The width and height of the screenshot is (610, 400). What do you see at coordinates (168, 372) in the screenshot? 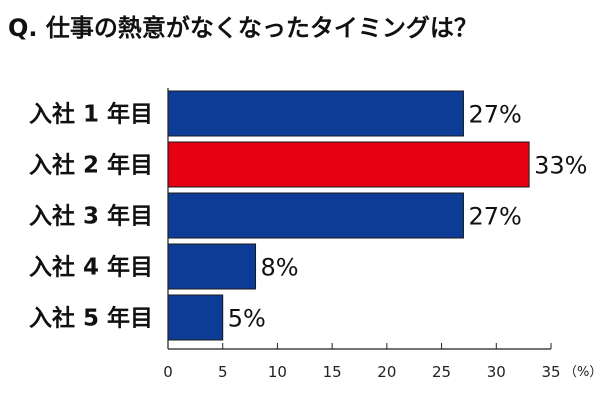
I see `x-tick-label: 0` at bounding box center [168, 372].